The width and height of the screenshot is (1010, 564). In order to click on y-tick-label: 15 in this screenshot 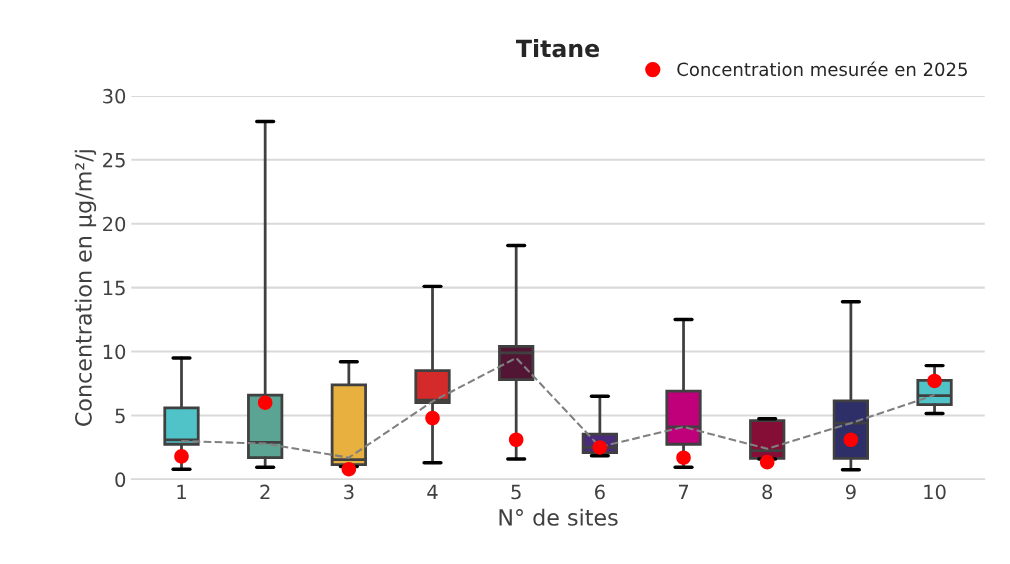, I will do `click(114, 288)`.